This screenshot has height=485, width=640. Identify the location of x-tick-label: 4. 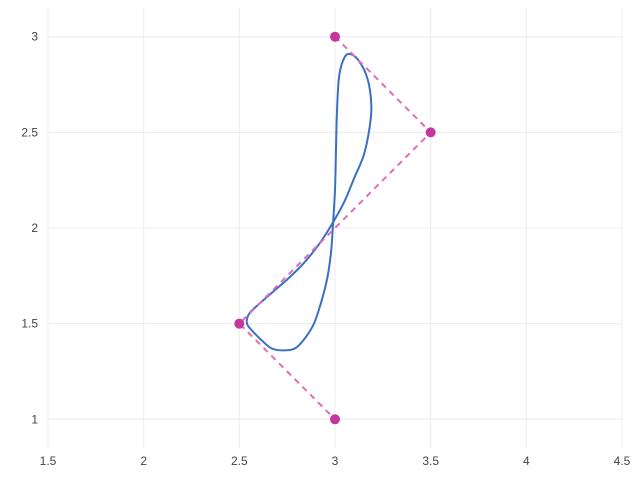
(526, 461).